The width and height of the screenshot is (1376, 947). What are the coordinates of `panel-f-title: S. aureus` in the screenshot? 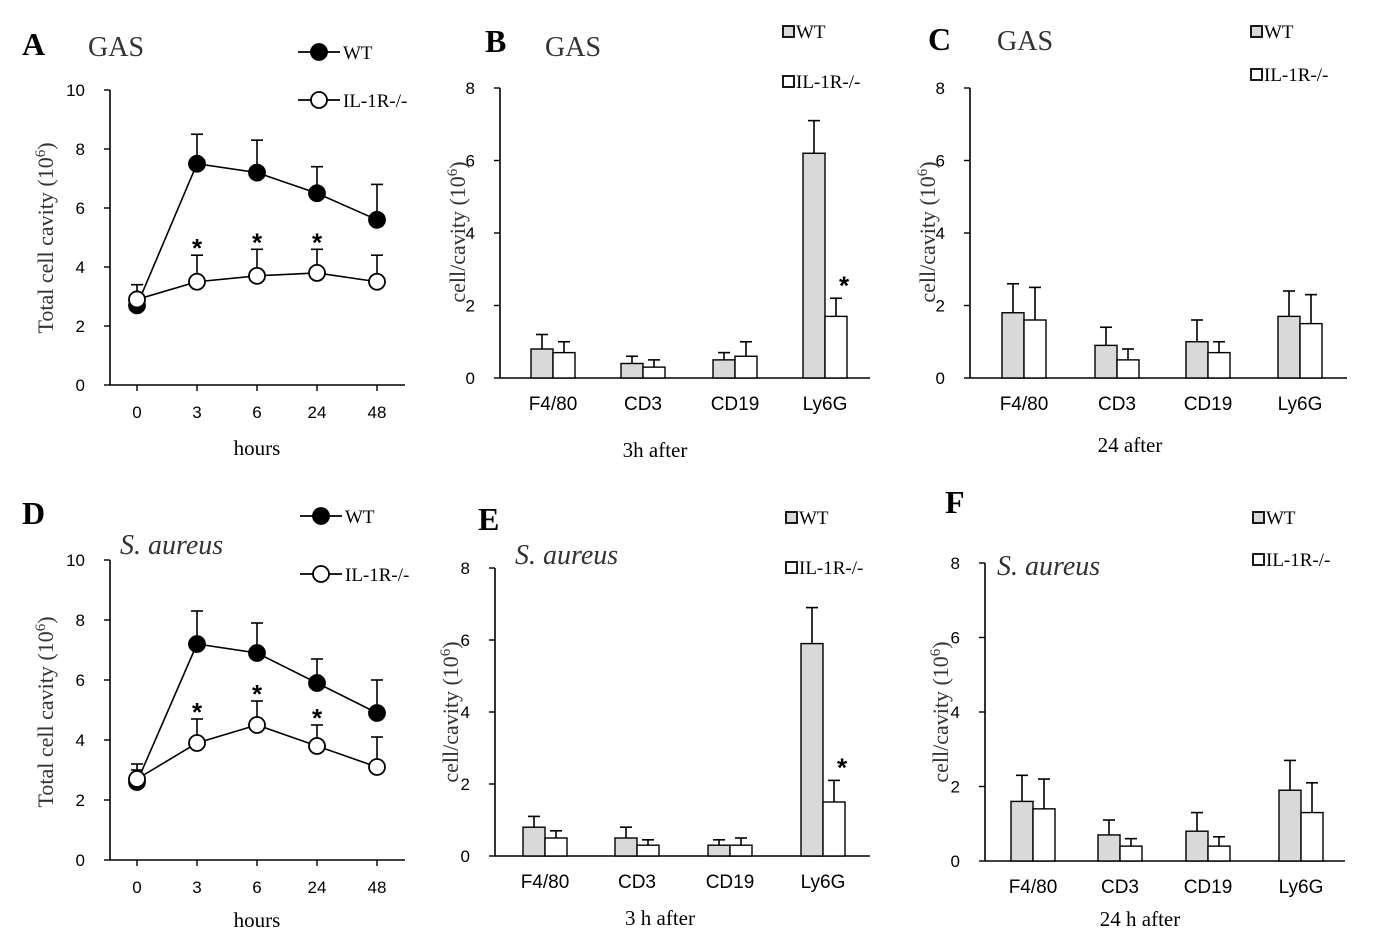 It's located at (1048, 566).